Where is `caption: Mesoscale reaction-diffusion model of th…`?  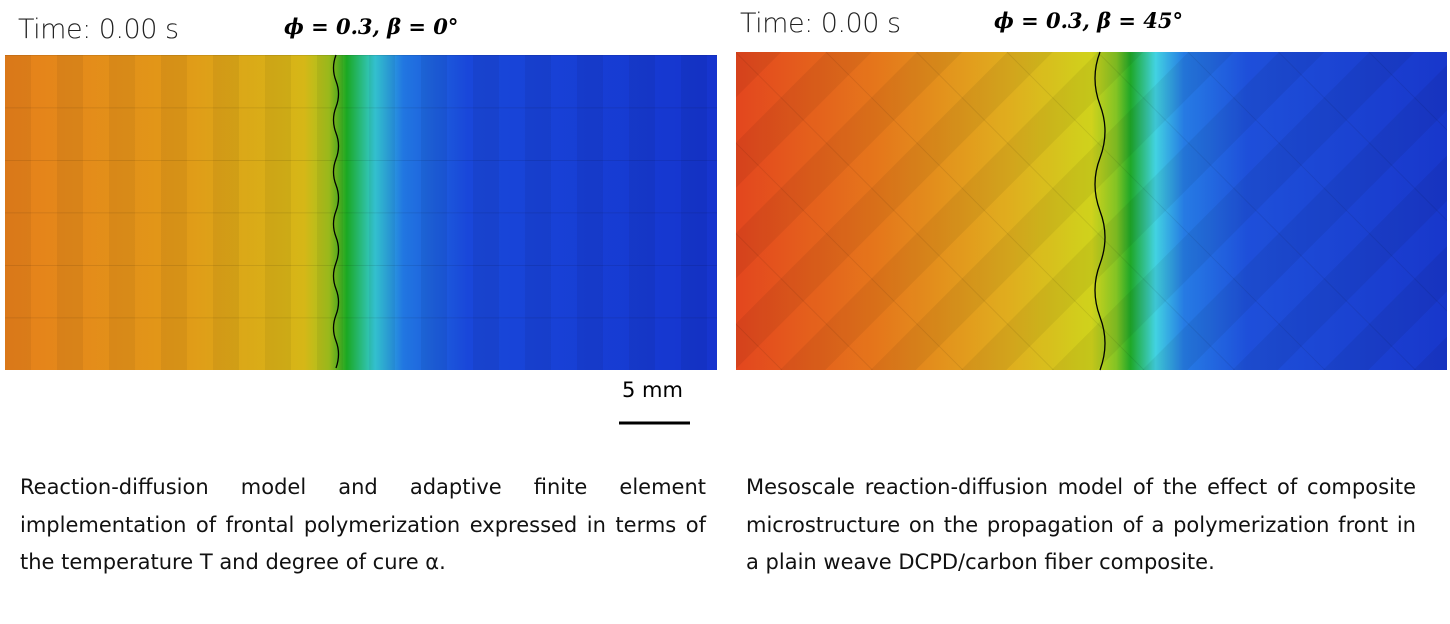
caption: Mesoscale reaction-diffusion model of th… is located at coordinates (1081, 524).